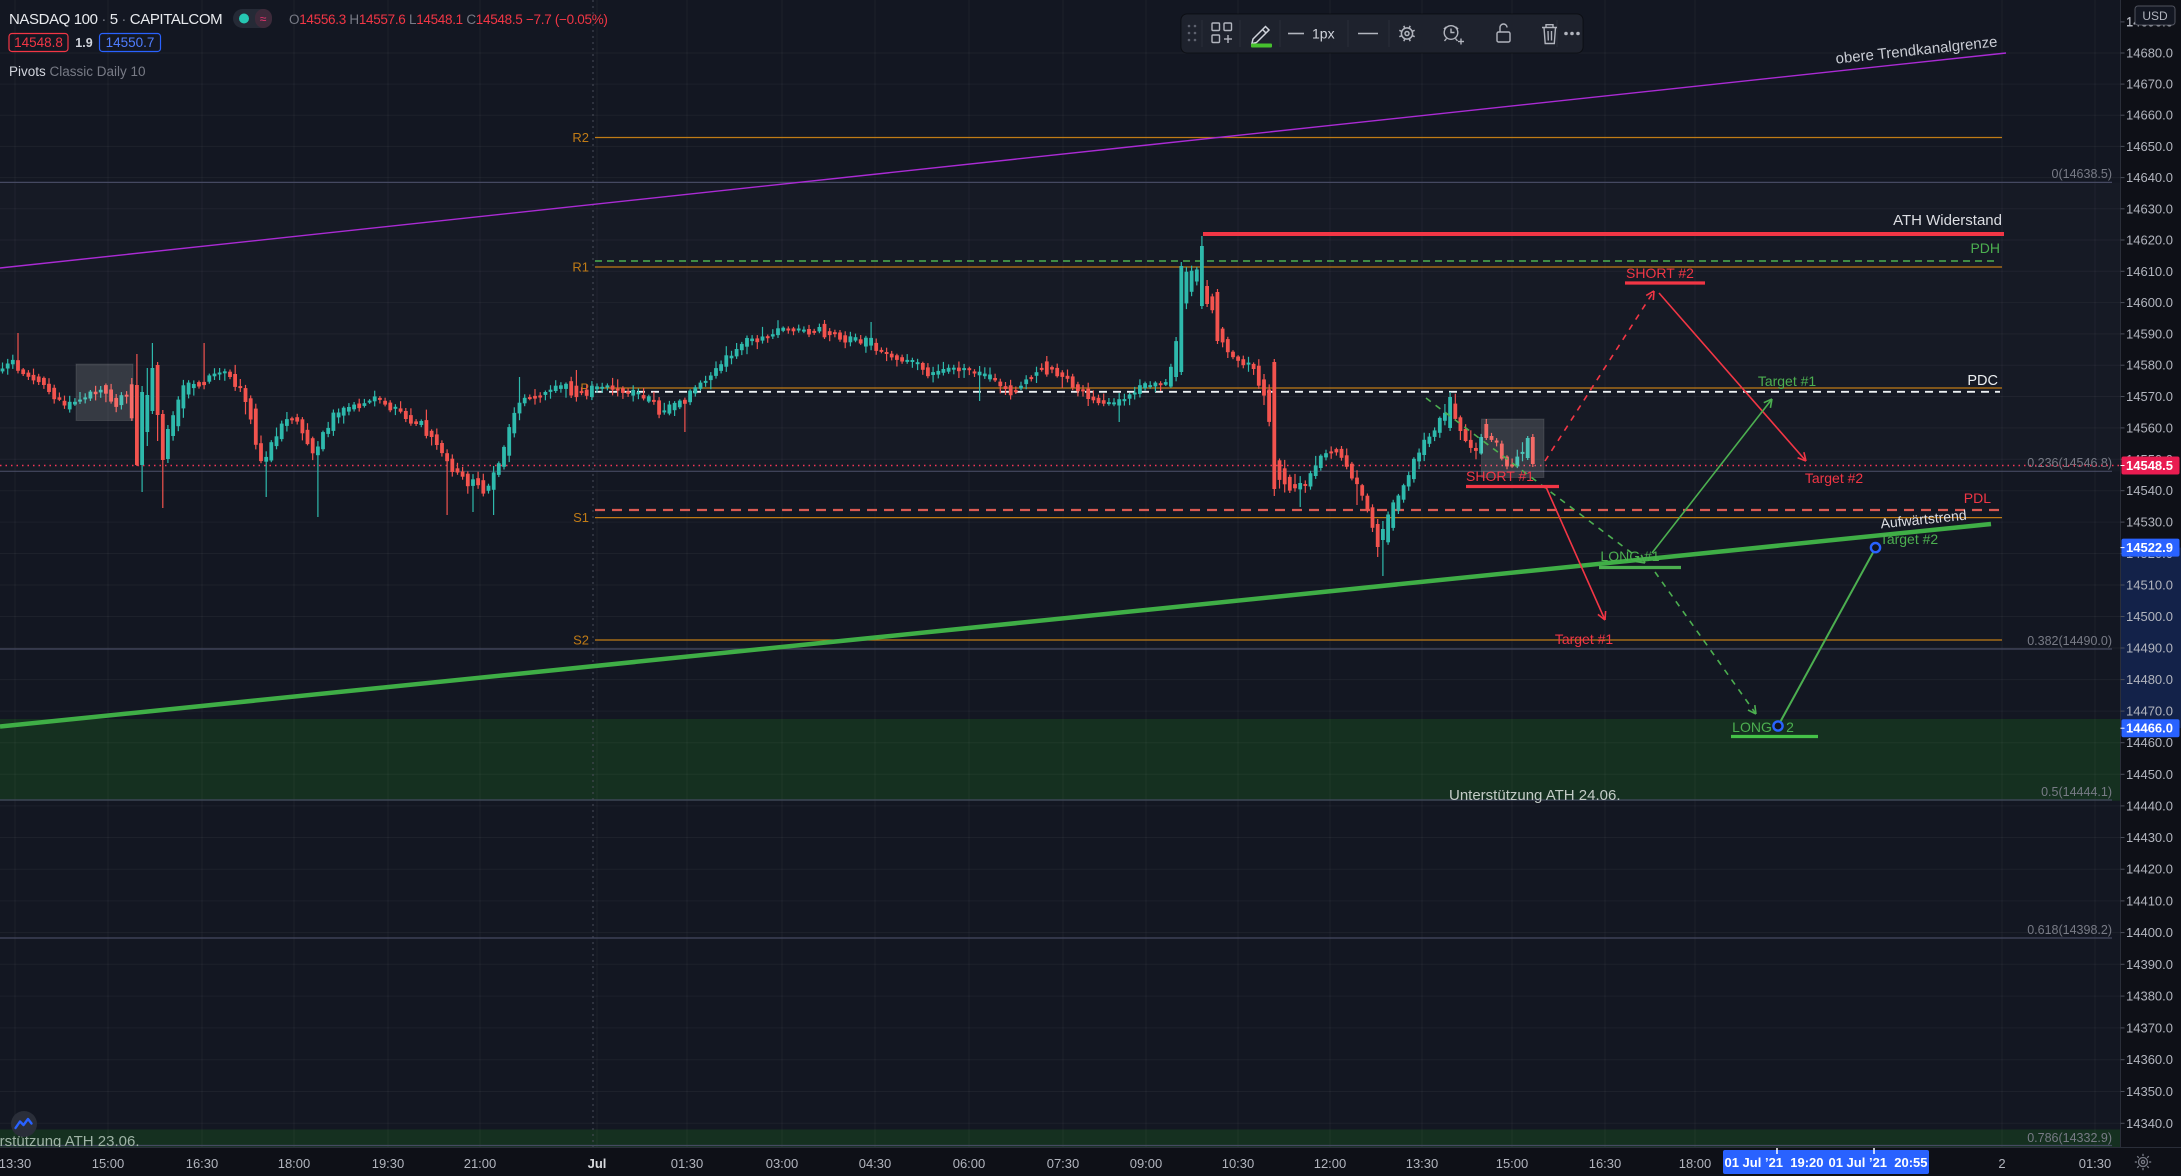 The image size is (2181, 1176). What do you see at coordinates (1146, 1163) in the screenshot?
I see `svg-text: 09:00` at bounding box center [1146, 1163].